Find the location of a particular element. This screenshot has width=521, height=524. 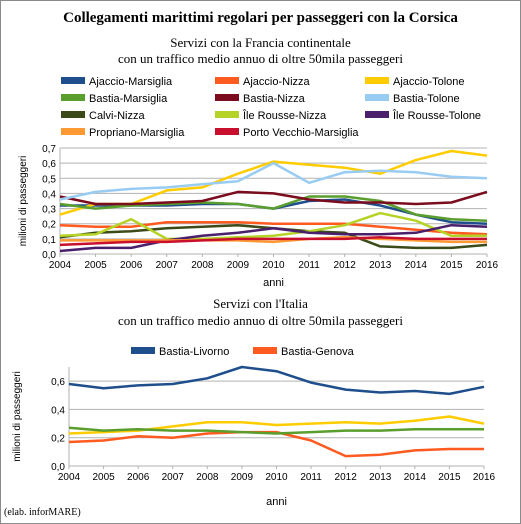

chart1-series-line-ile-rousse-nizza is located at coordinates (273, 226).